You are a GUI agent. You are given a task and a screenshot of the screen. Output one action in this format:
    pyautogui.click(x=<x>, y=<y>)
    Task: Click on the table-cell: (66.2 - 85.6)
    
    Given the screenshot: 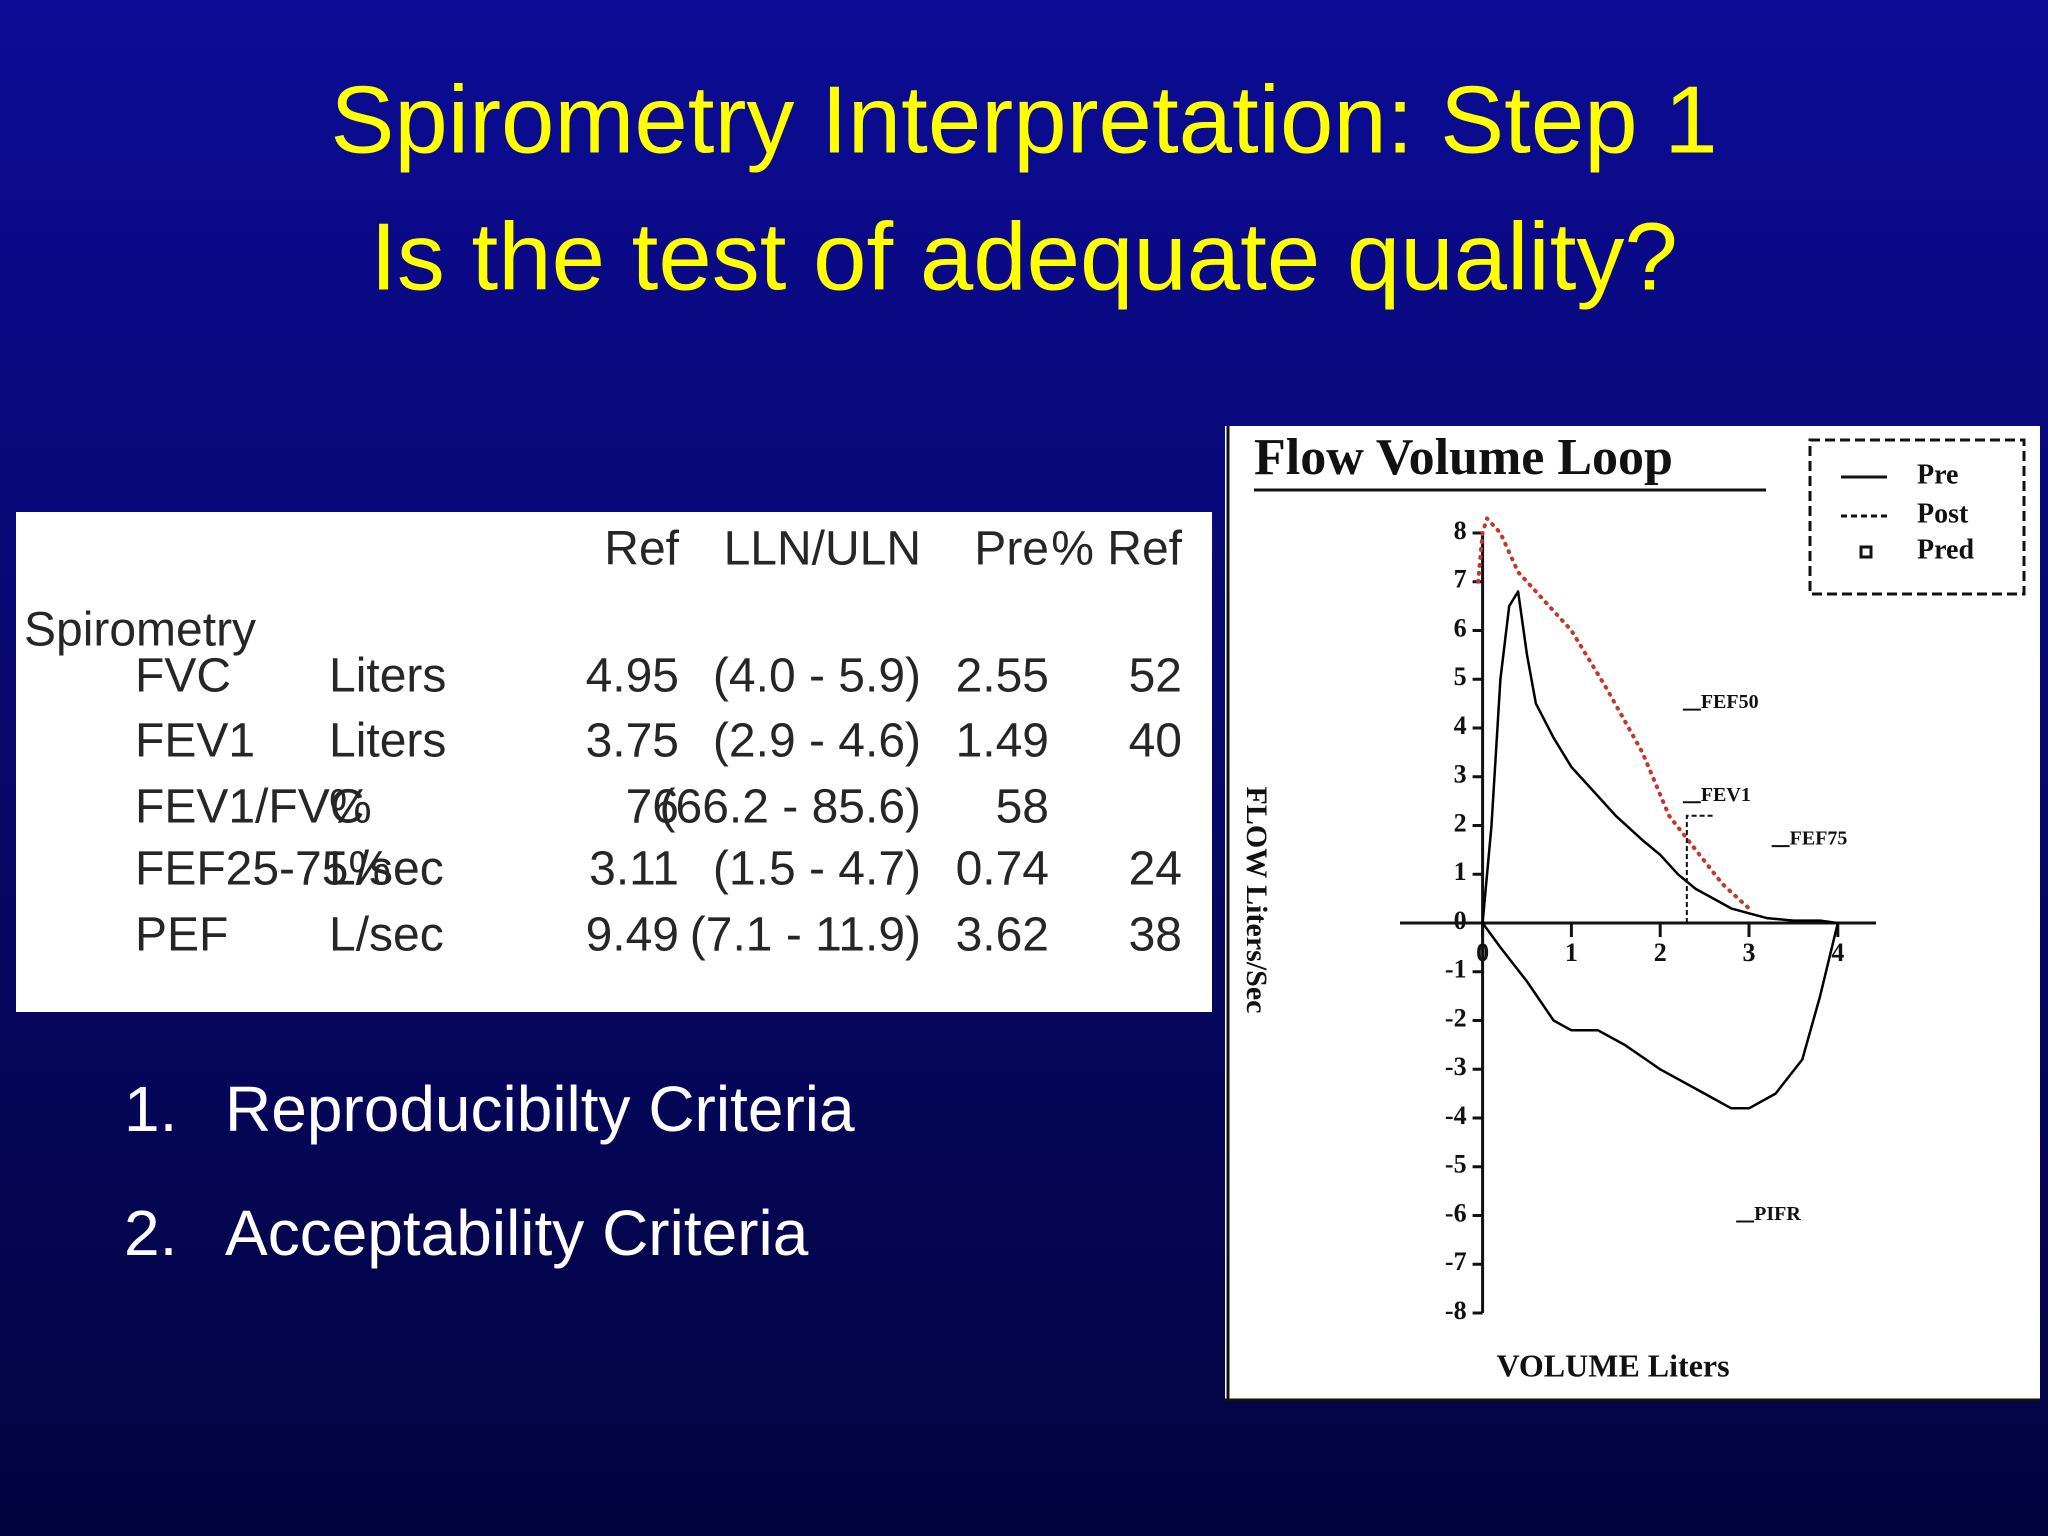 What is the action you would take?
    pyautogui.click(x=790, y=807)
    